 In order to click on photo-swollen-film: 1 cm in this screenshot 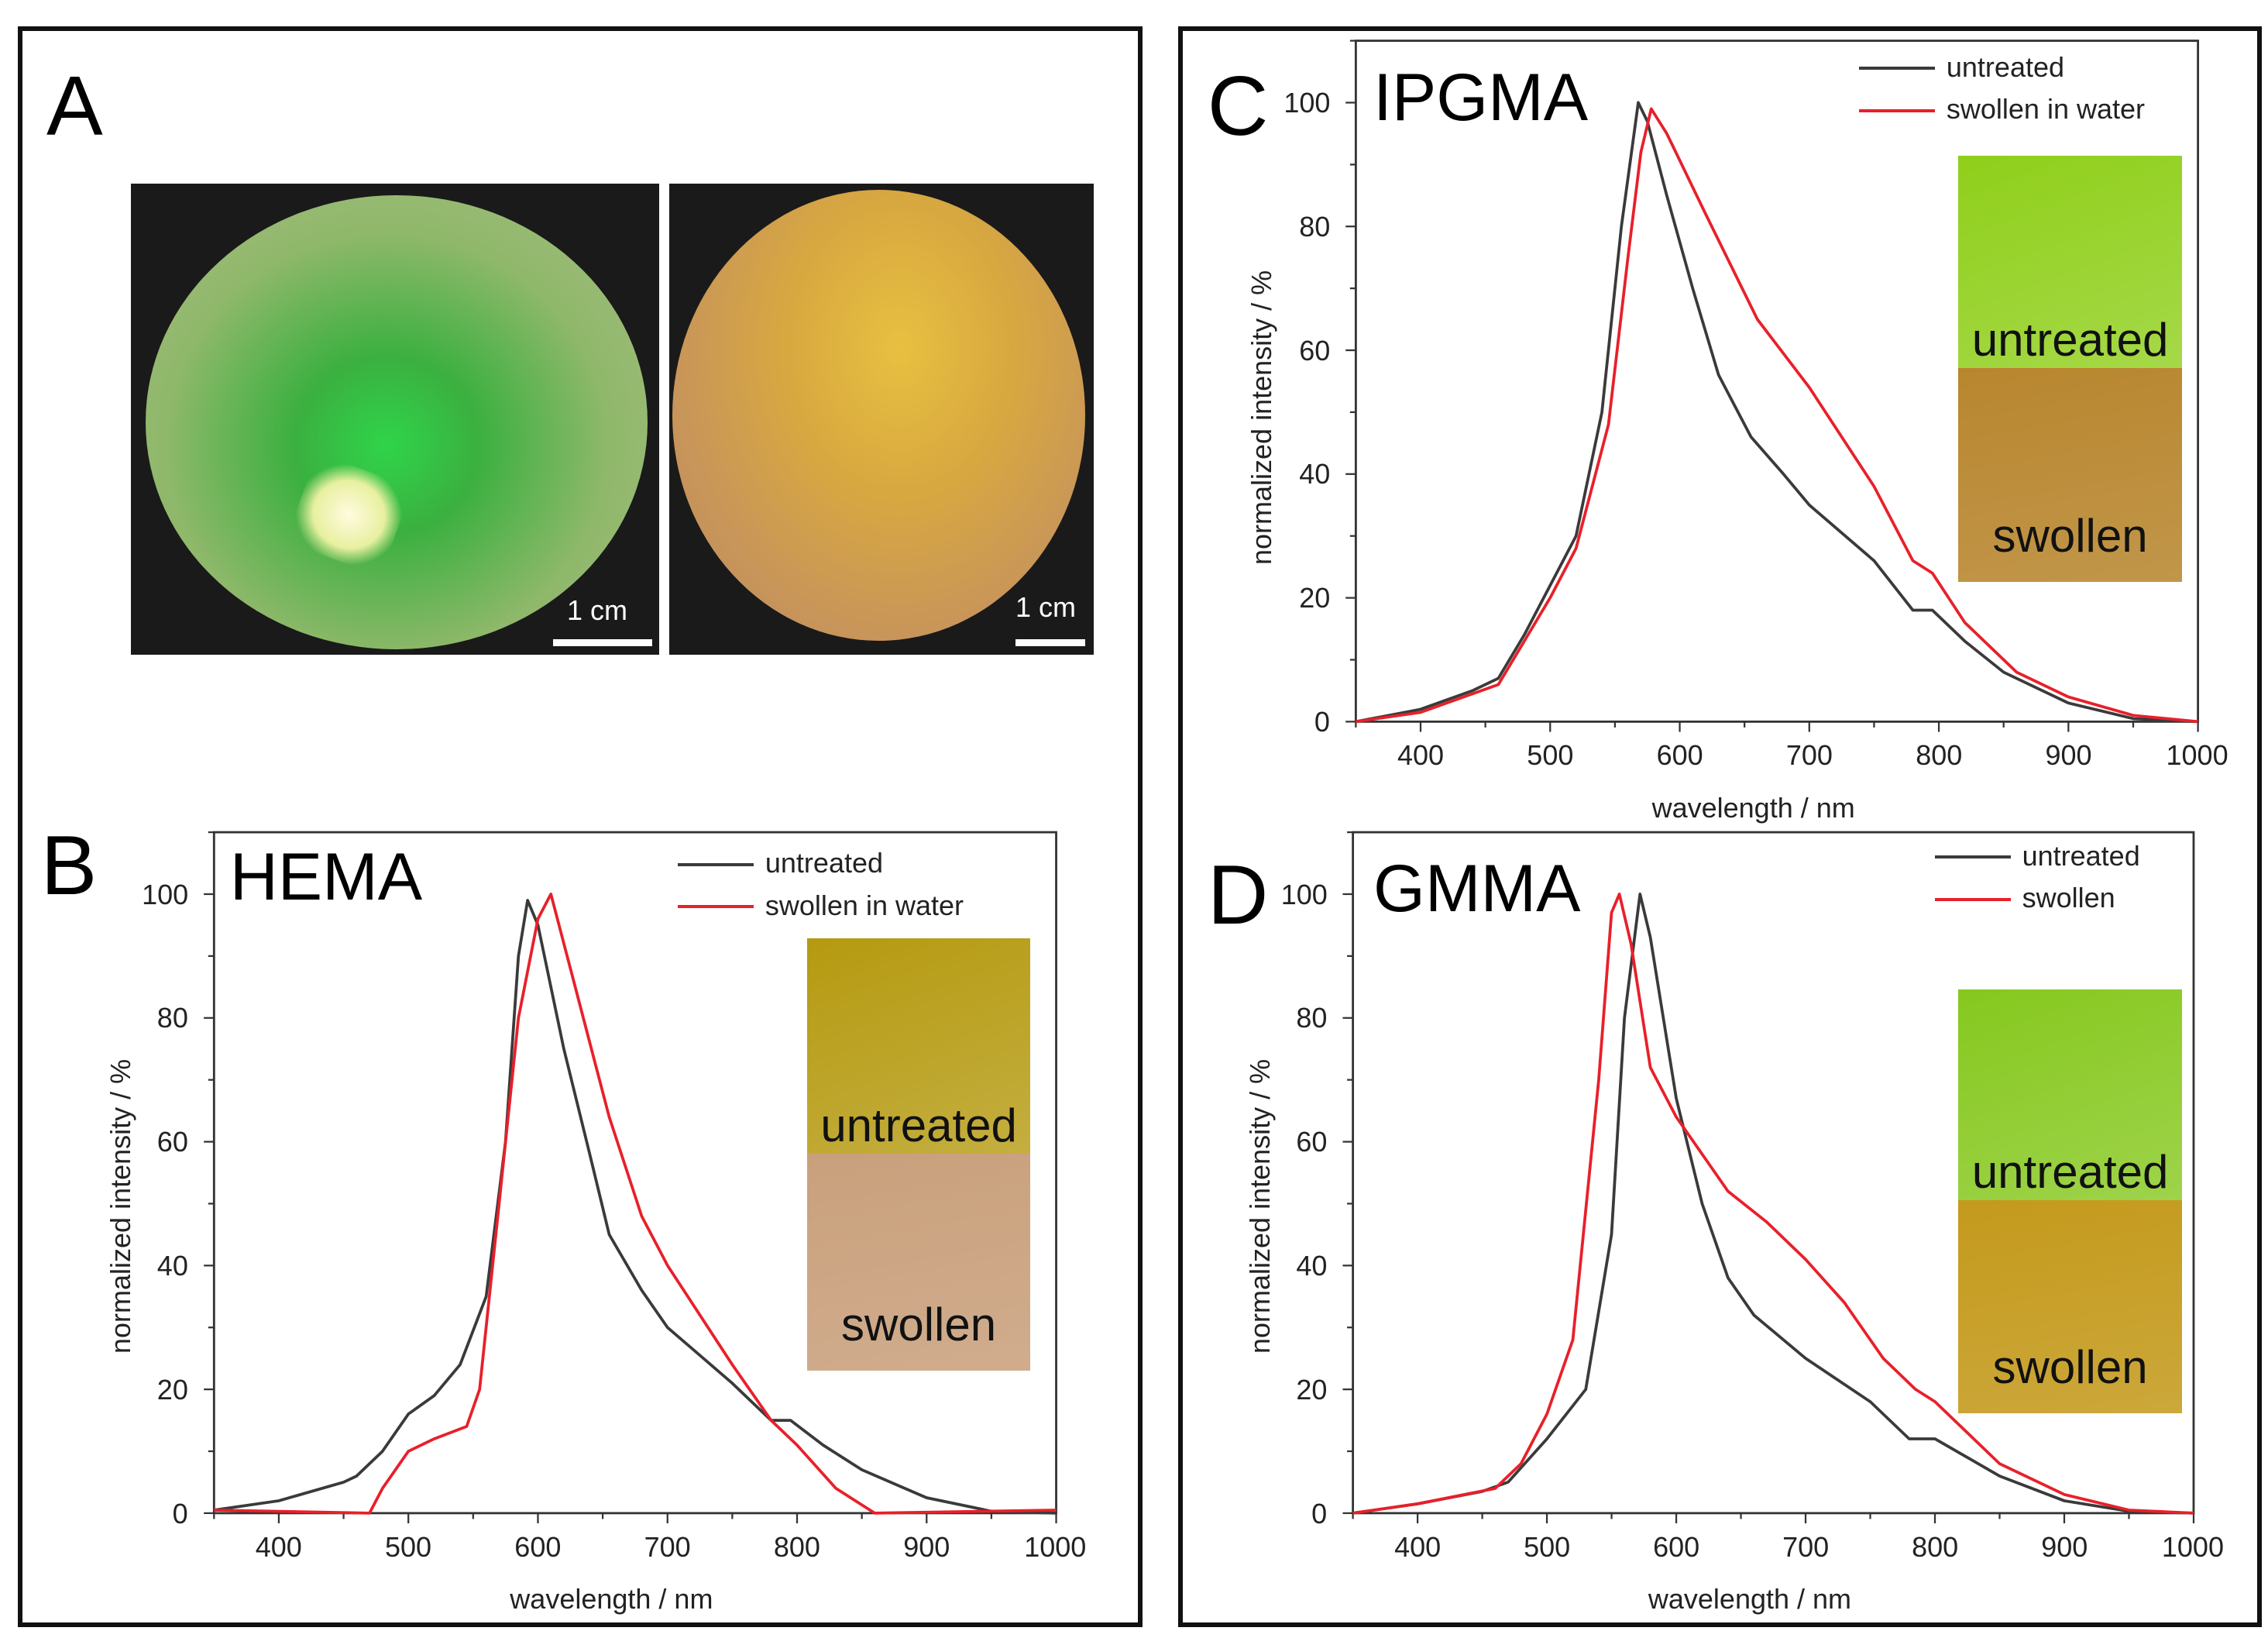, I will do `click(881, 419)`.